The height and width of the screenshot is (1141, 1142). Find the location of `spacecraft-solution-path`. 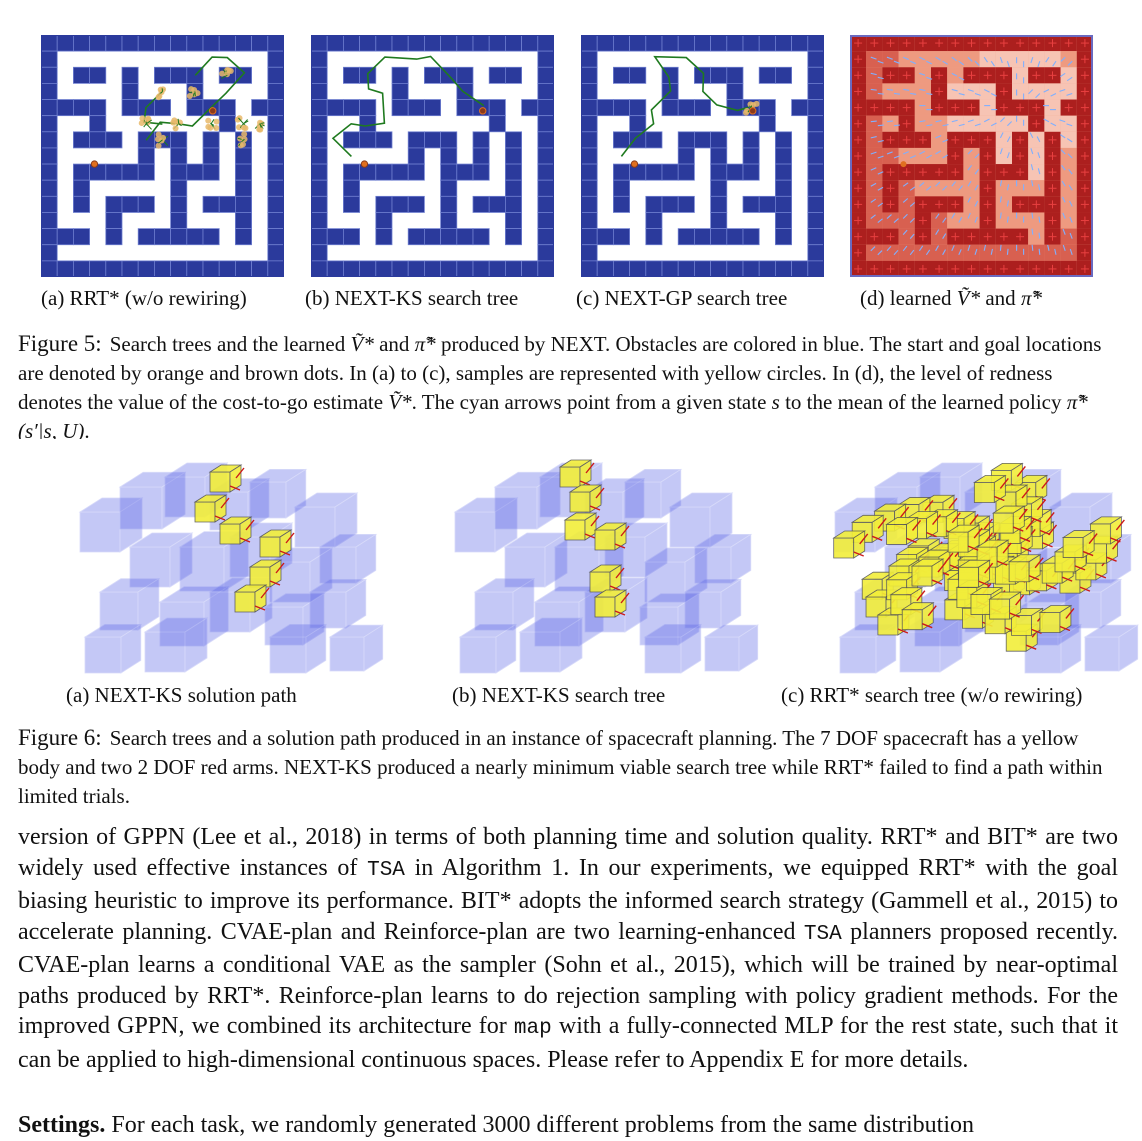

spacecraft-solution-path is located at coordinates (231, 568).